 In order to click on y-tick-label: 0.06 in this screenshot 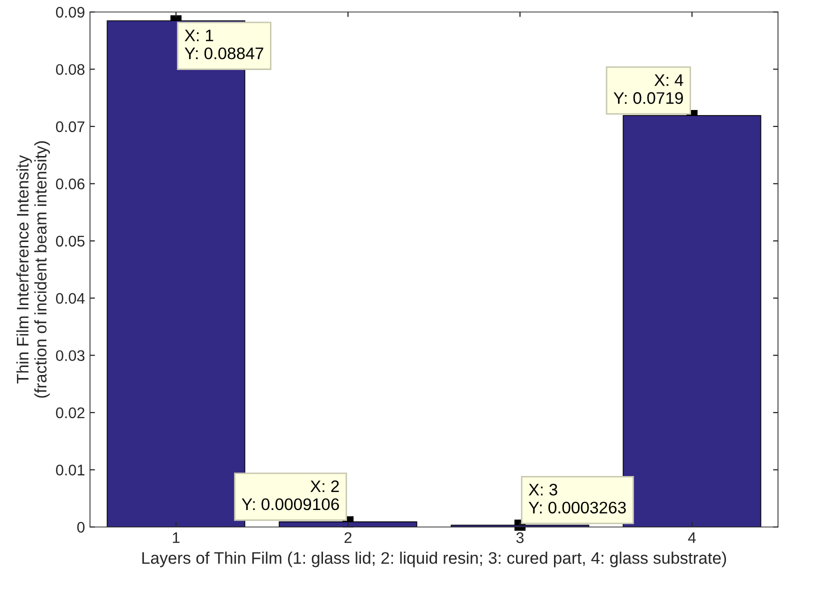, I will do `click(70, 184)`.